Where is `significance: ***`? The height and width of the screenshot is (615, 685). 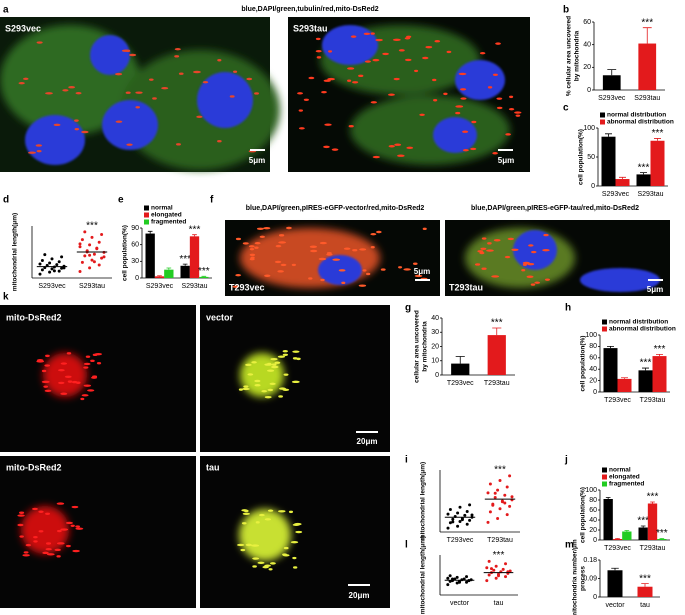 significance: *** is located at coordinates (646, 363).